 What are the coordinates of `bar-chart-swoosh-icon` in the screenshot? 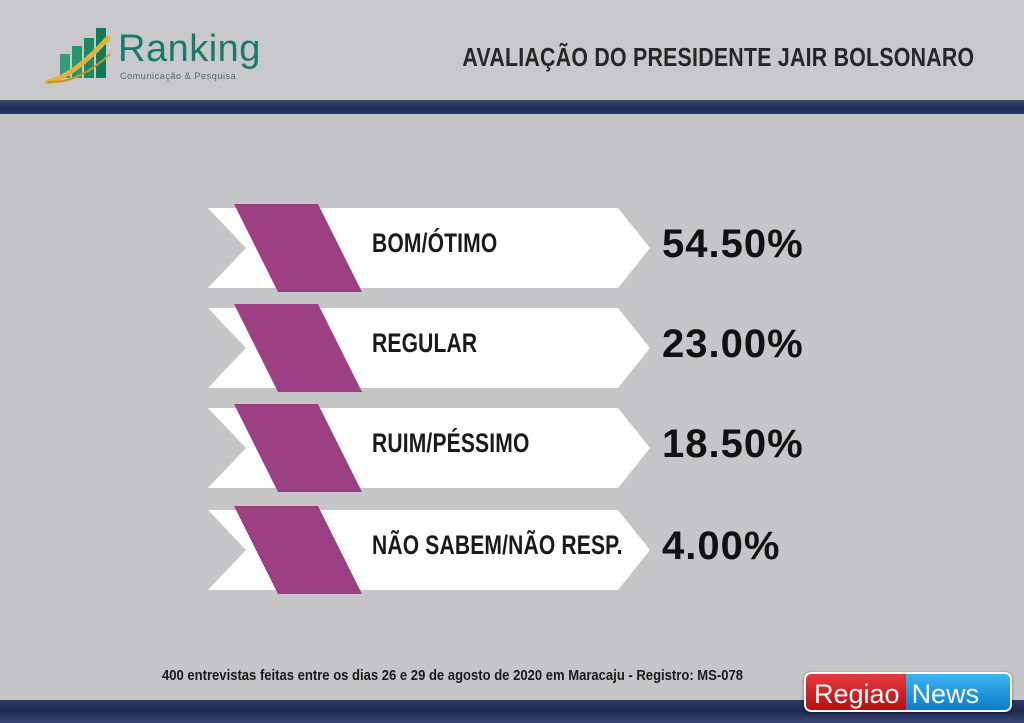 It's located at (78, 56).